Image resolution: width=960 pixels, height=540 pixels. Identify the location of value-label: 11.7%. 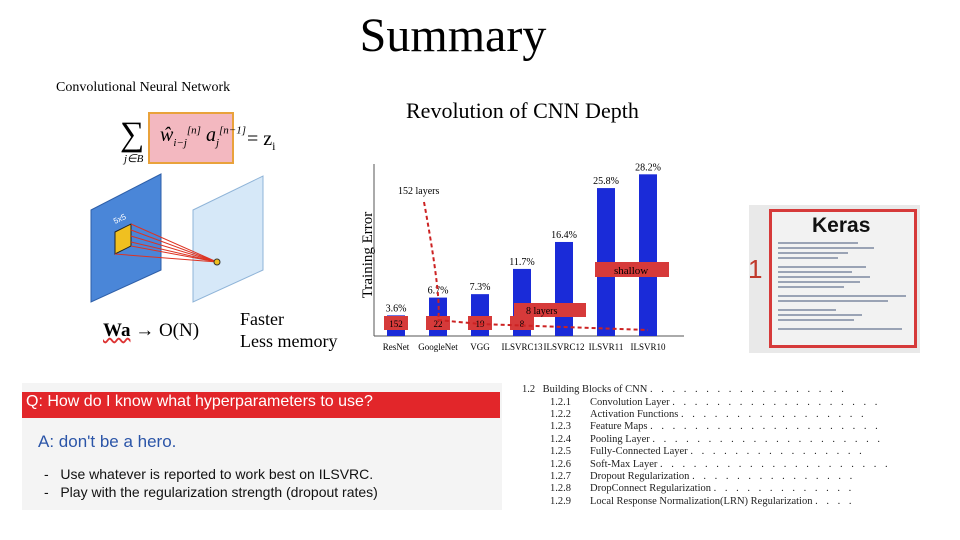
(521, 262).